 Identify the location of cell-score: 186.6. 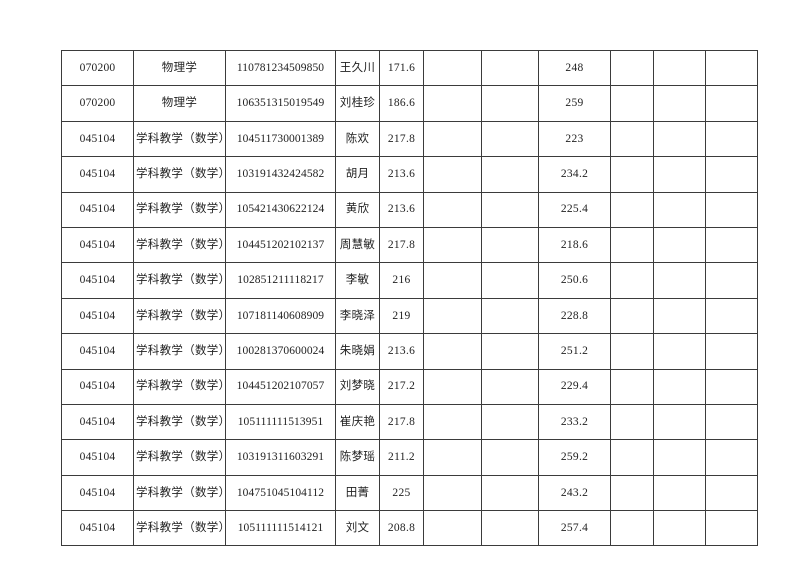
(401, 103).